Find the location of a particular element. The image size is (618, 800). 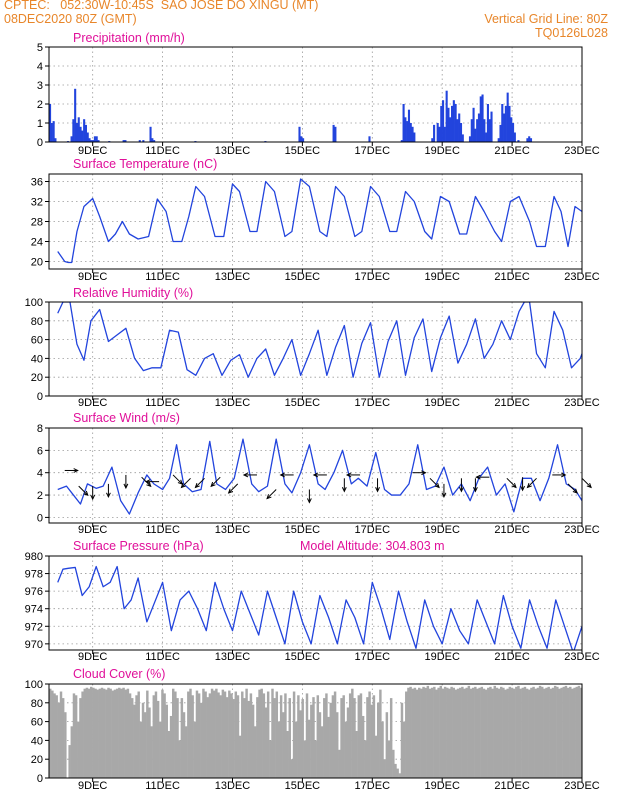

y-tick-label: 5 is located at coordinates (40, 48).